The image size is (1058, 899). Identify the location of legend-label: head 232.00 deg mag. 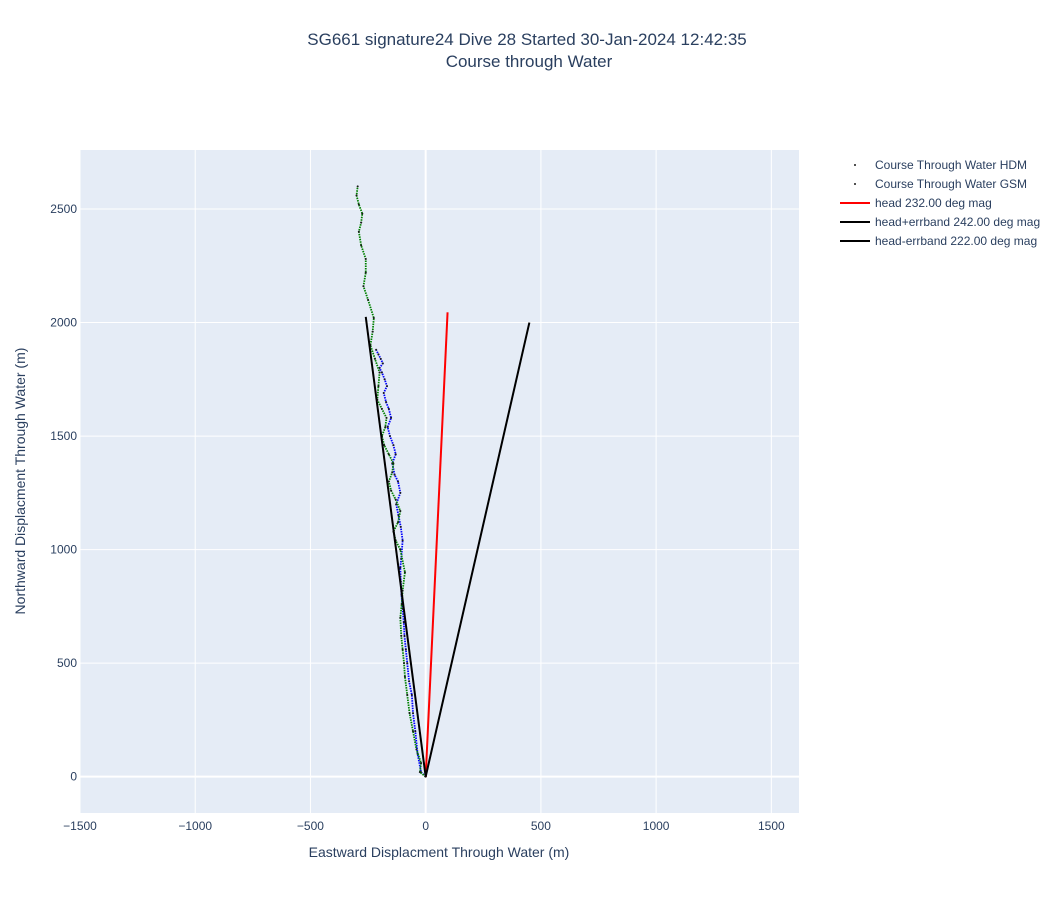
(933, 203).